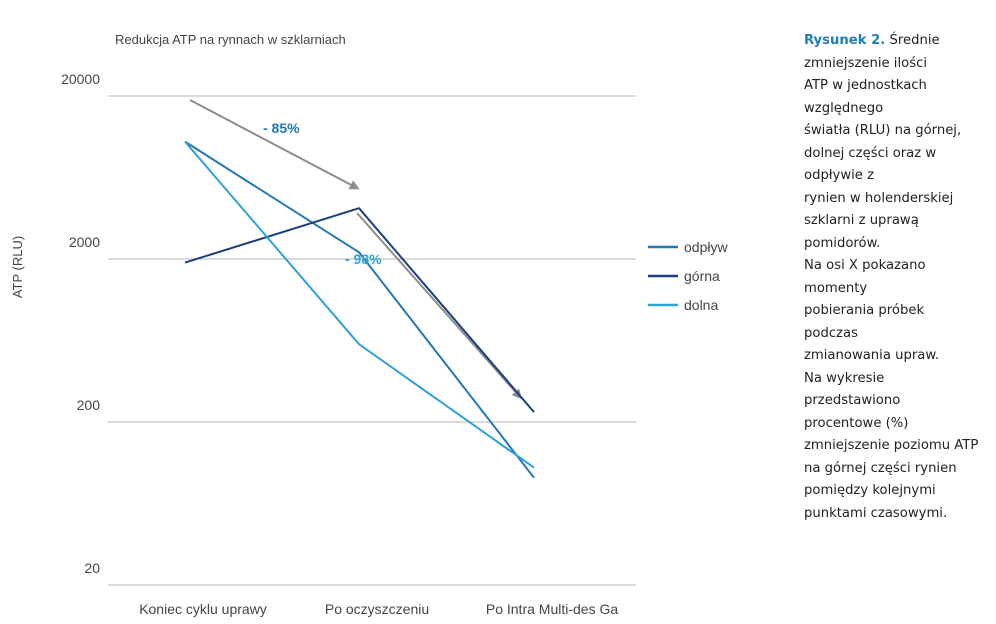  What do you see at coordinates (281, 128) in the screenshot?
I see `annotation-85: - 85%` at bounding box center [281, 128].